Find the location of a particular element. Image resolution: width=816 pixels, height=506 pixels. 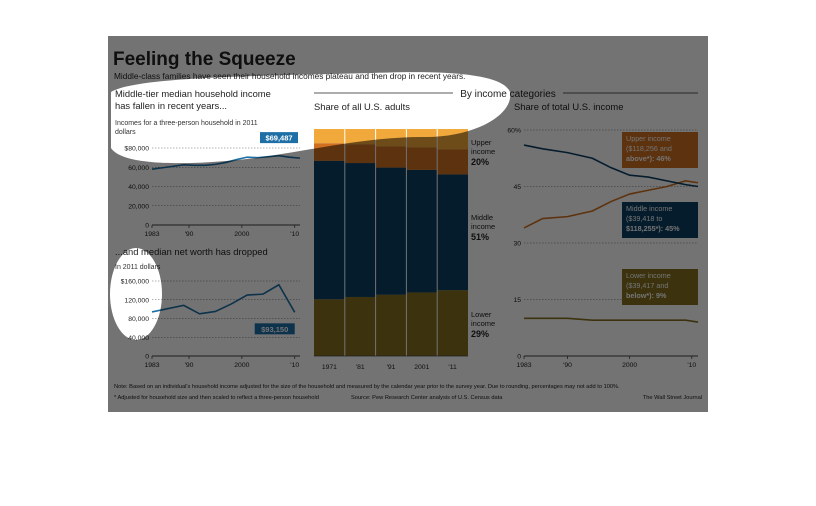

chart-title: ...and median net worth has dropped is located at coordinates (191, 251).